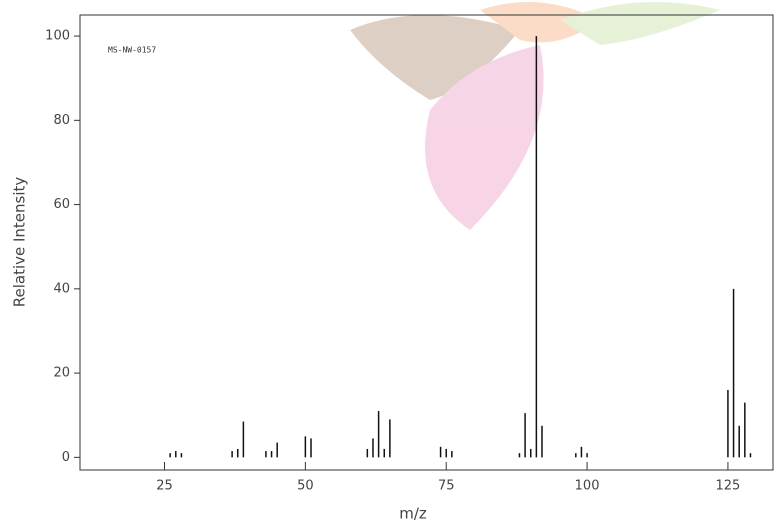  I want to click on y-tick-label: 100, so click(57, 36).